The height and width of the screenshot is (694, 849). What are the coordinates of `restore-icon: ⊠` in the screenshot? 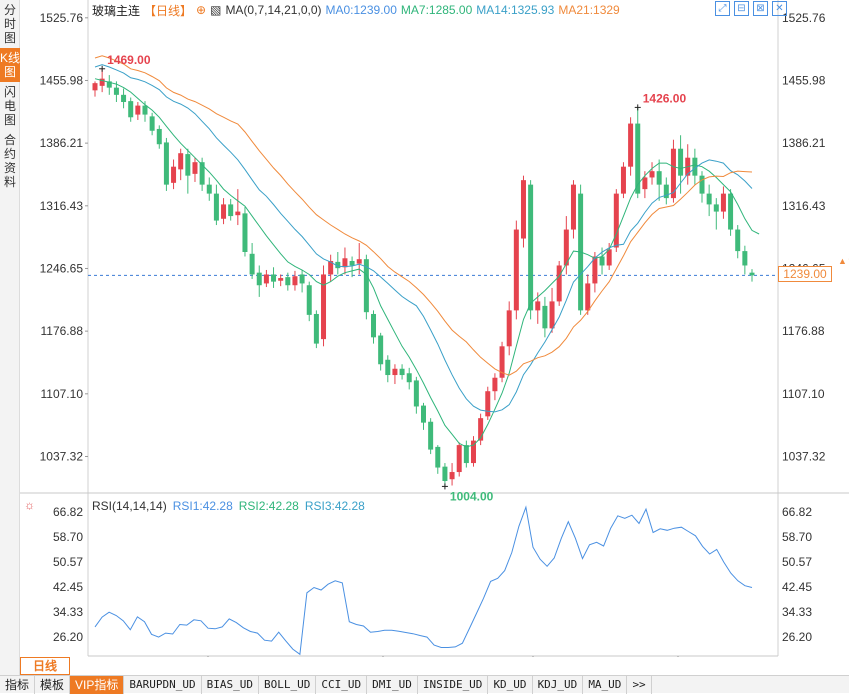 It's located at (760, 8).